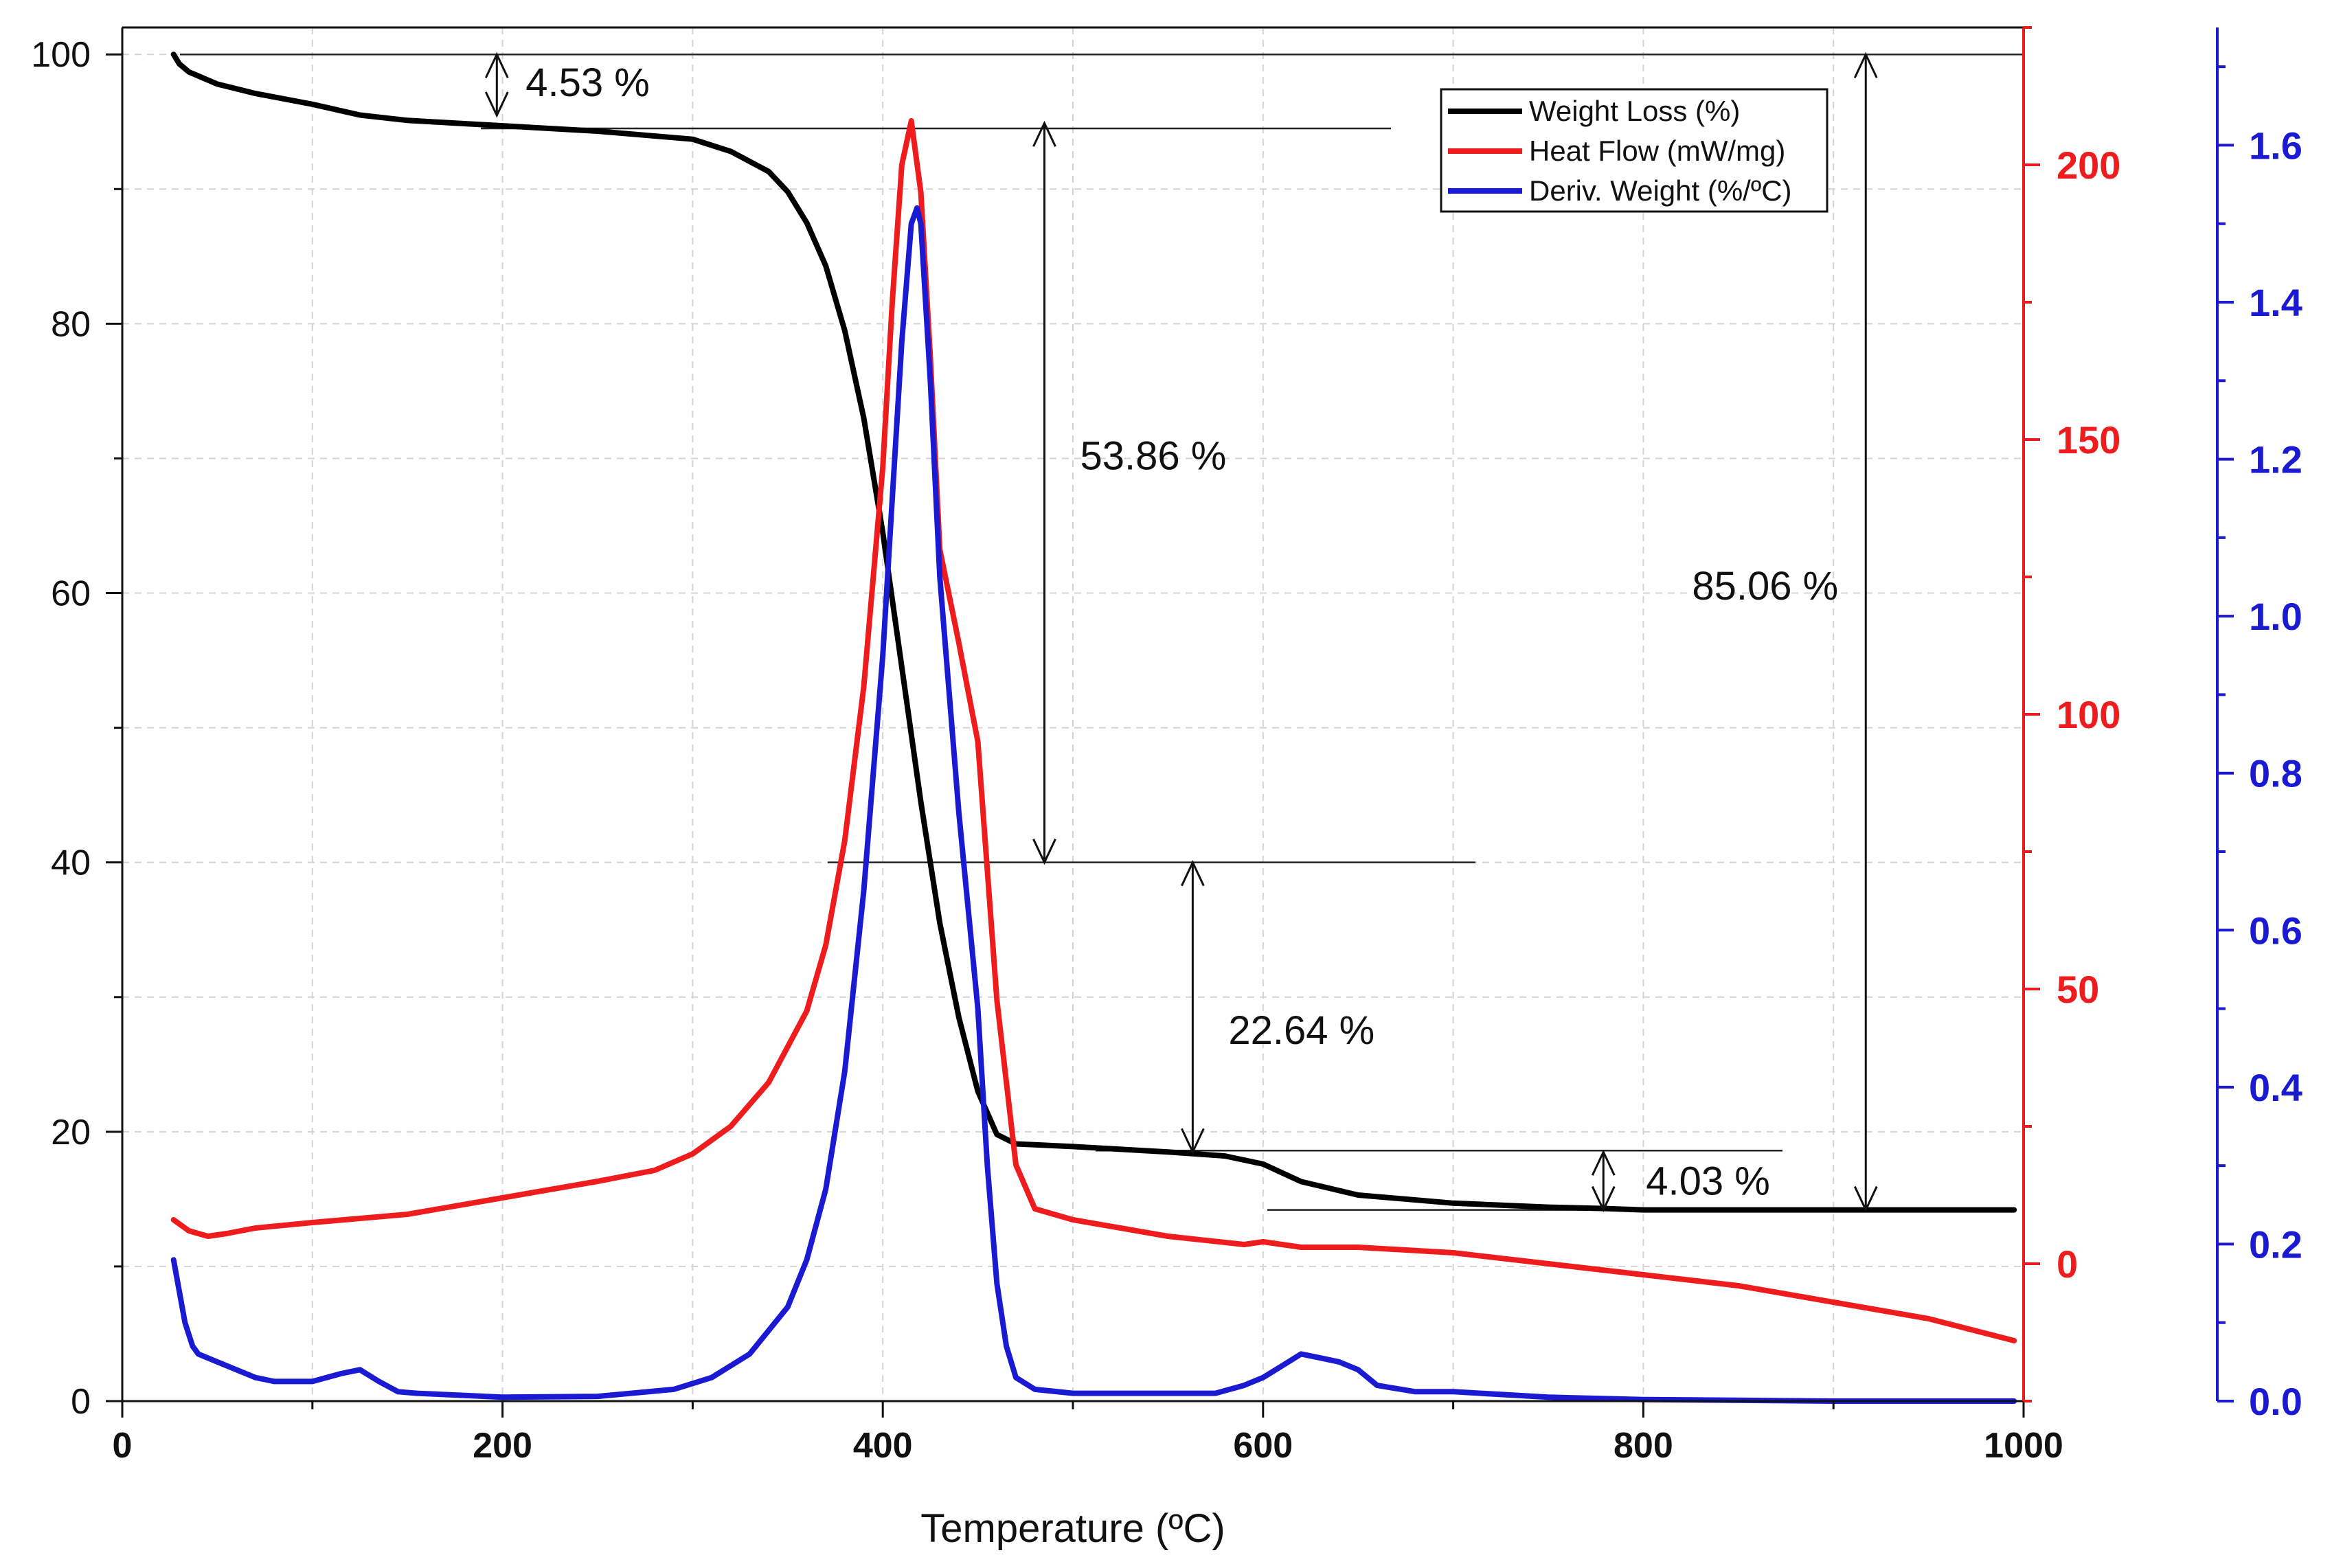 This screenshot has height=1568, width=2332. I want to click on blue-tick-label: 1.2, so click(2275, 460).